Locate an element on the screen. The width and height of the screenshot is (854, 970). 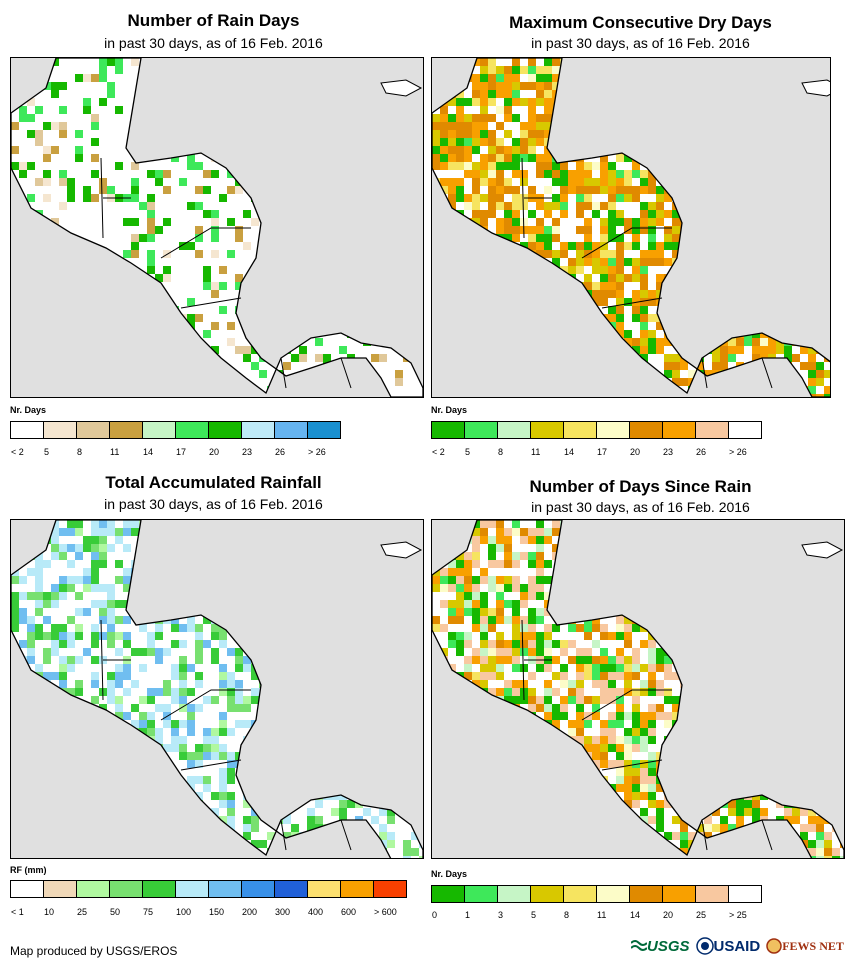
legend-label: > 26 is located at coordinates (317, 452).